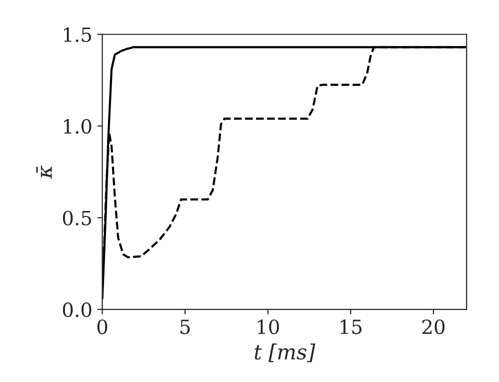 The width and height of the screenshot is (499, 382). I want to click on y-axis-title: κ̄, so click(44, 172).